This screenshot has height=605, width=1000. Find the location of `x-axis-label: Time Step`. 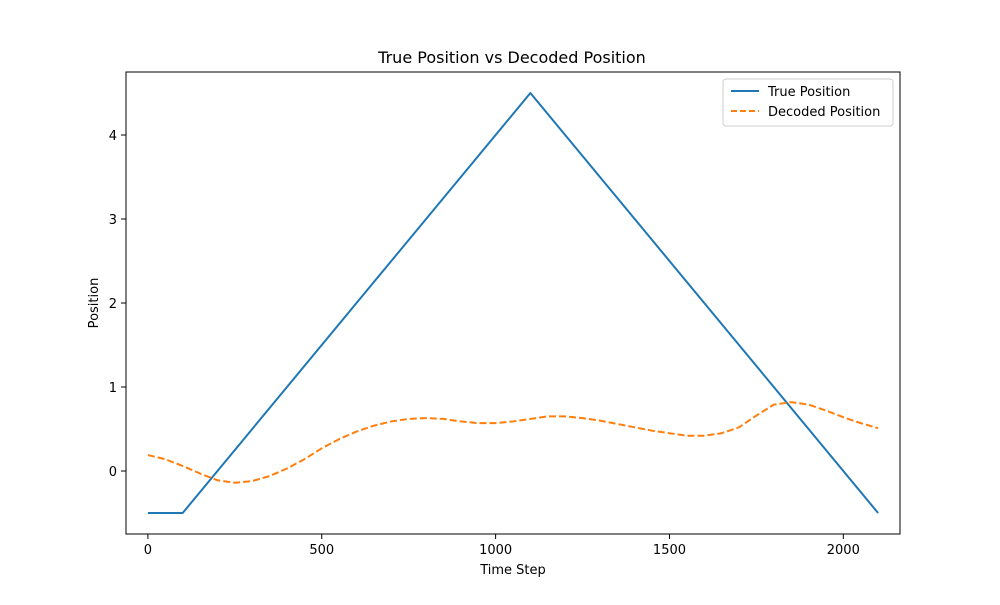

x-axis-label: Time Step is located at coordinates (512, 570).